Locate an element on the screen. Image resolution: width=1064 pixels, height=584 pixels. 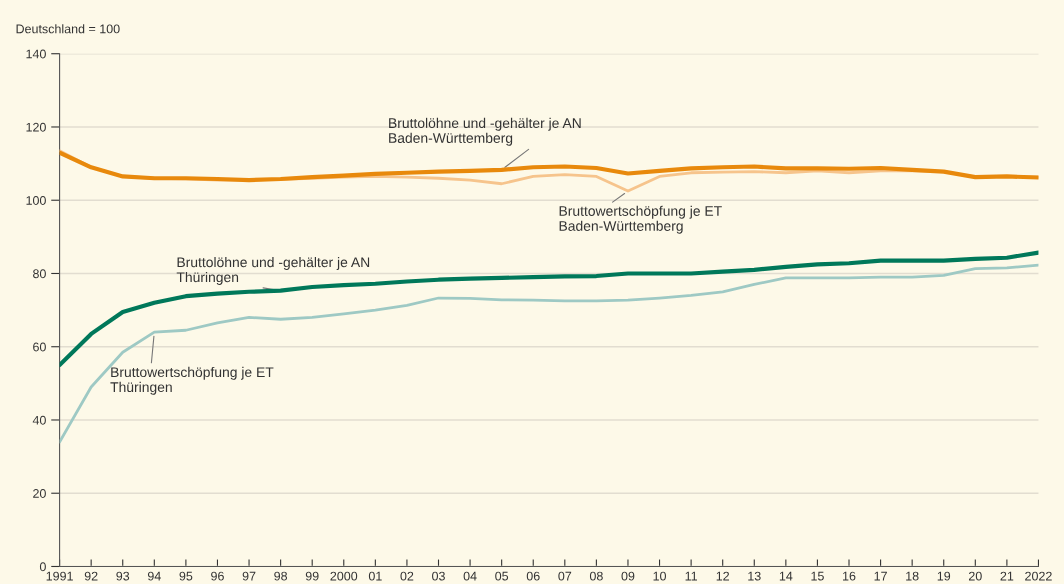
x-tick-label: 96 is located at coordinates (217, 576).